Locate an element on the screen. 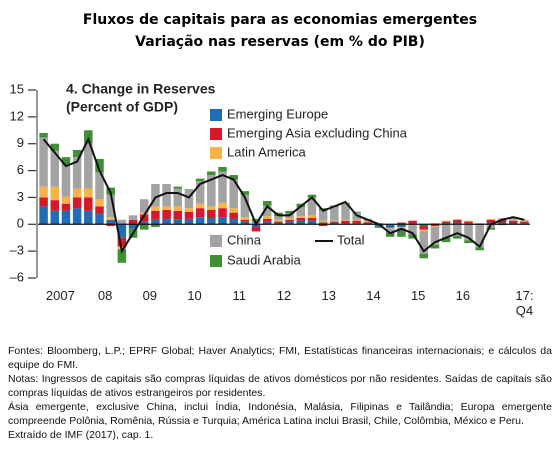 The width and height of the screenshot is (560, 452). legend-label: Latin America is located at coordinates (267, 151).